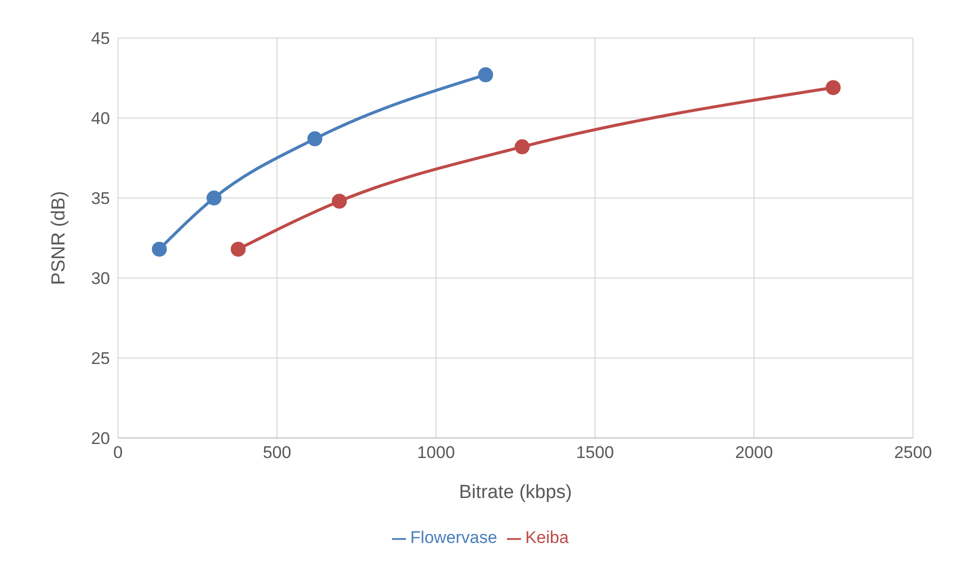 The height and width of the screenshot is (578, 957). I want to click on x-tick-label: 2000, so click(754, 452).